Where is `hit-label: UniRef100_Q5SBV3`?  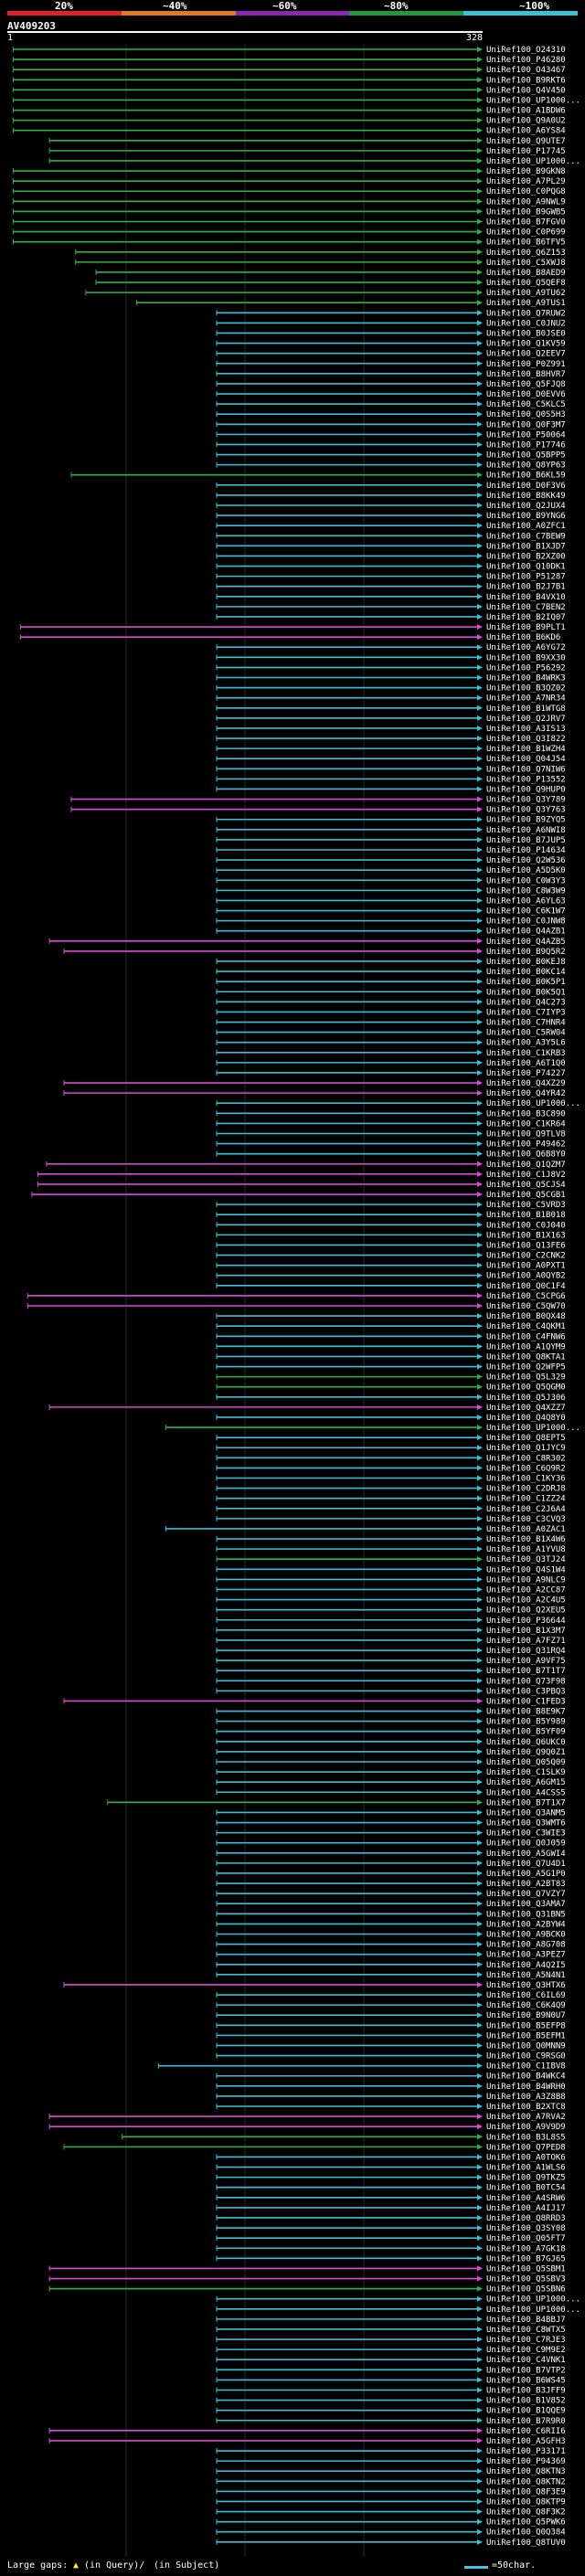
hit-label: UniRef100_Q5SBV3 is located at coordinates (526, 2279).